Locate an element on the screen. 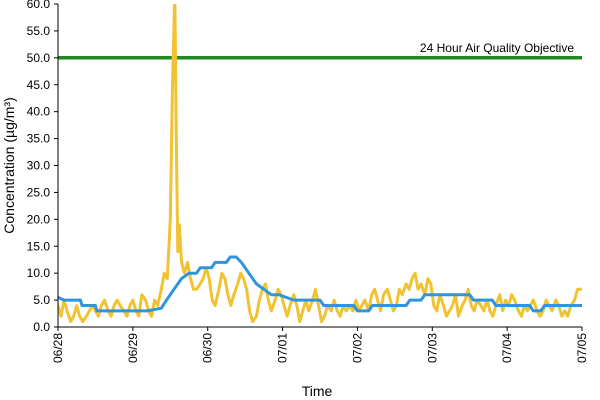 This screenshot has height=400, width=600. y-tick-label: 15.0 is located at coordinates (39, 246).